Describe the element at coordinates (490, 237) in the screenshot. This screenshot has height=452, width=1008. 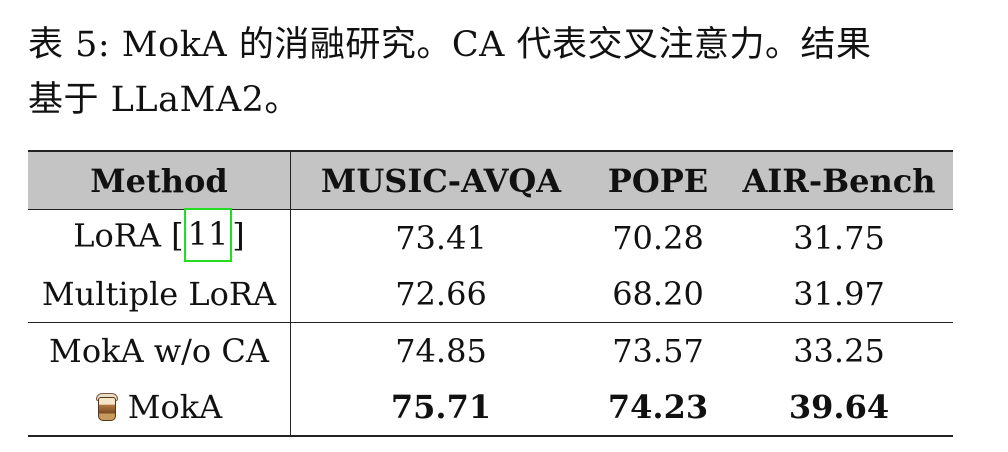
I see `table-row: LoRA [11] 73.41 70.28 31.75` at that location.